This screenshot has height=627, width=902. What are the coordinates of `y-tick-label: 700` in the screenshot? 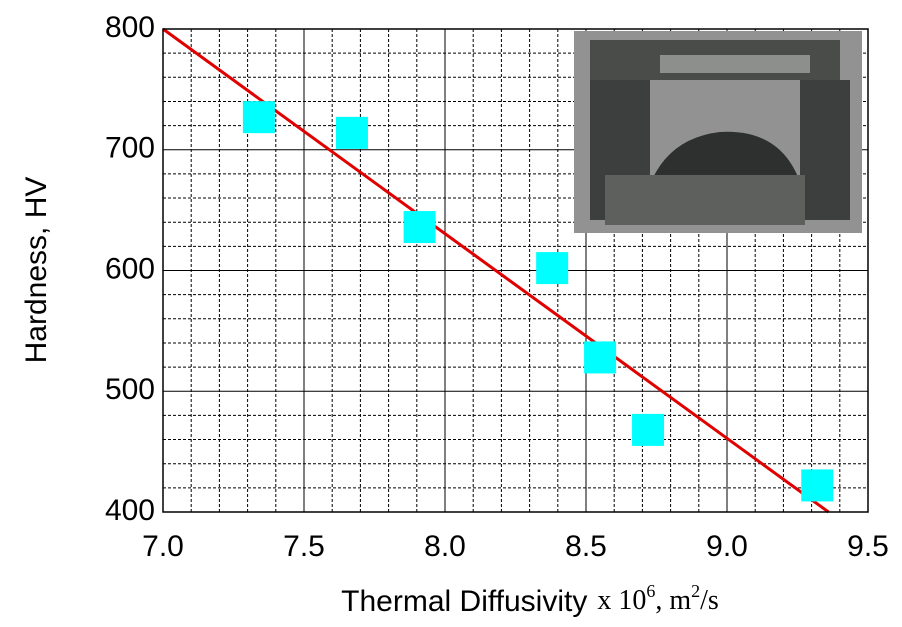 It's located at (130, 148).